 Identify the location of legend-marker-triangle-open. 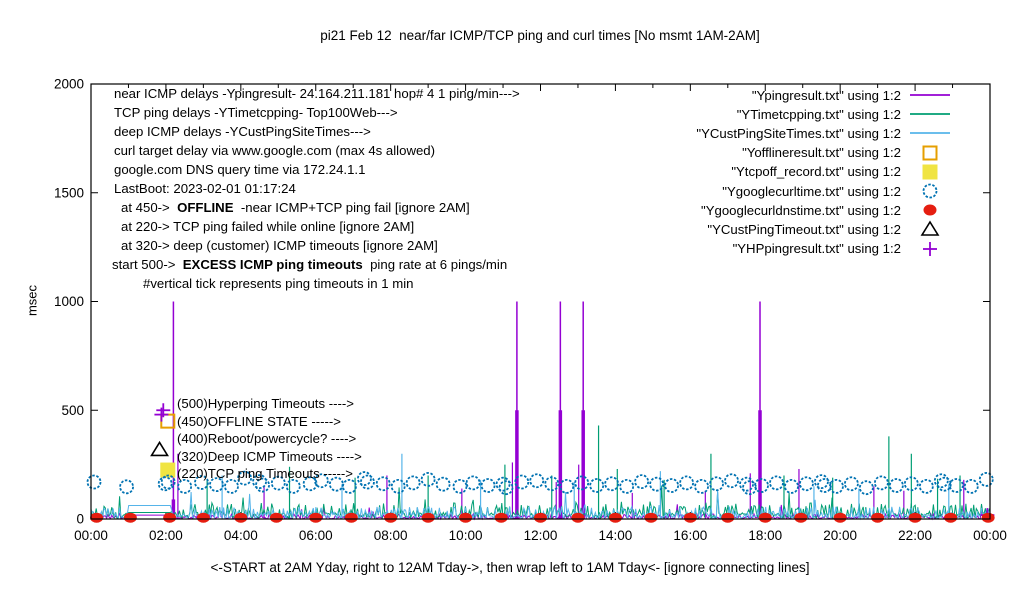
(930, 228).